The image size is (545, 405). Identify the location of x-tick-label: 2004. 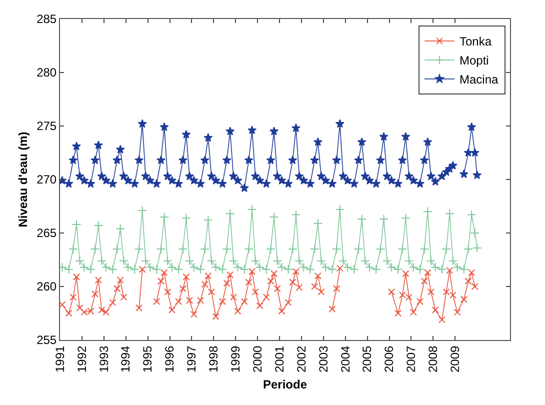
(345, 359).